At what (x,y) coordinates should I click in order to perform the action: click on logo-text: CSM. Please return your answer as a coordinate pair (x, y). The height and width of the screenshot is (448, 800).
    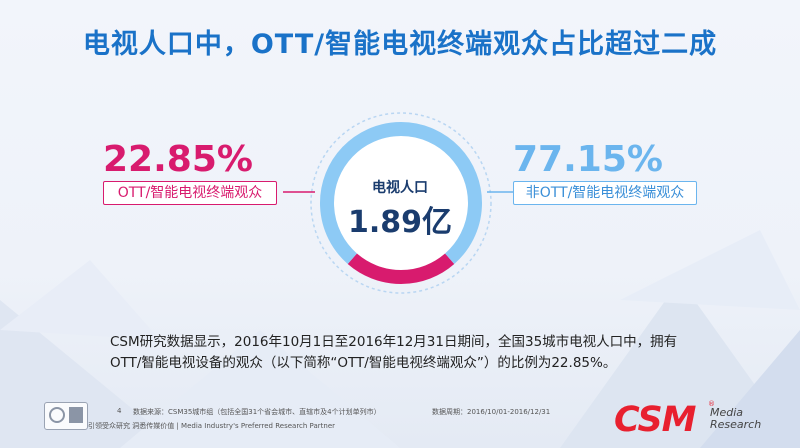
    Looking at the image, I should click on (655, 420).